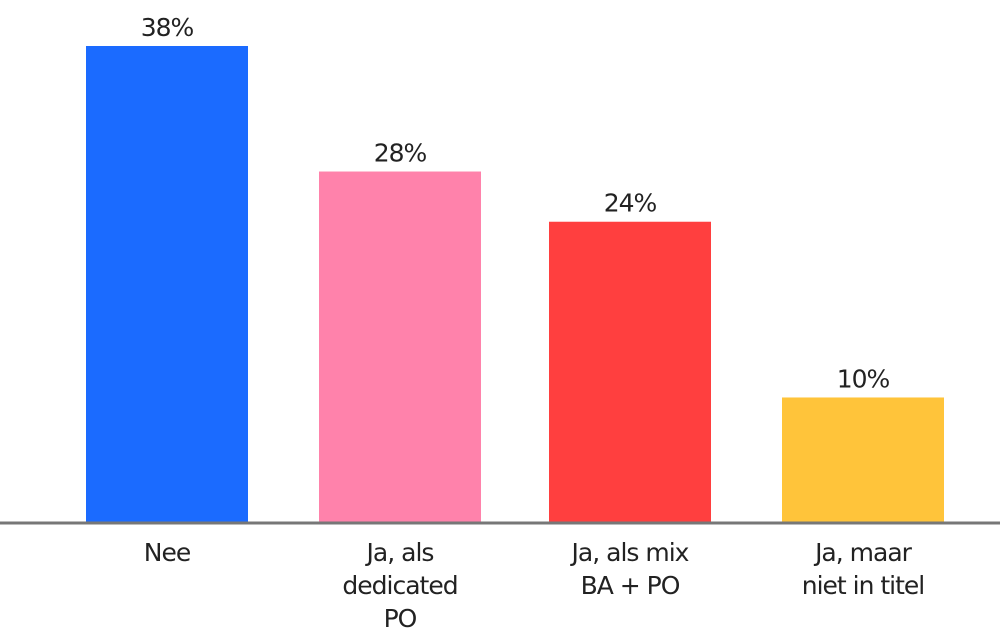  What do you see at coordinates (400, 153) in the screenshot?
I see `data-label-2: 28%` at bounding box center [400, 153].